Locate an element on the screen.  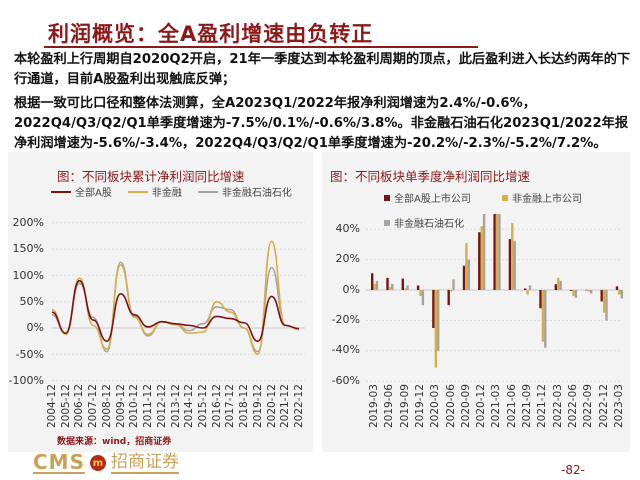
y-tick: -100% is located at coordinates (26, 380).